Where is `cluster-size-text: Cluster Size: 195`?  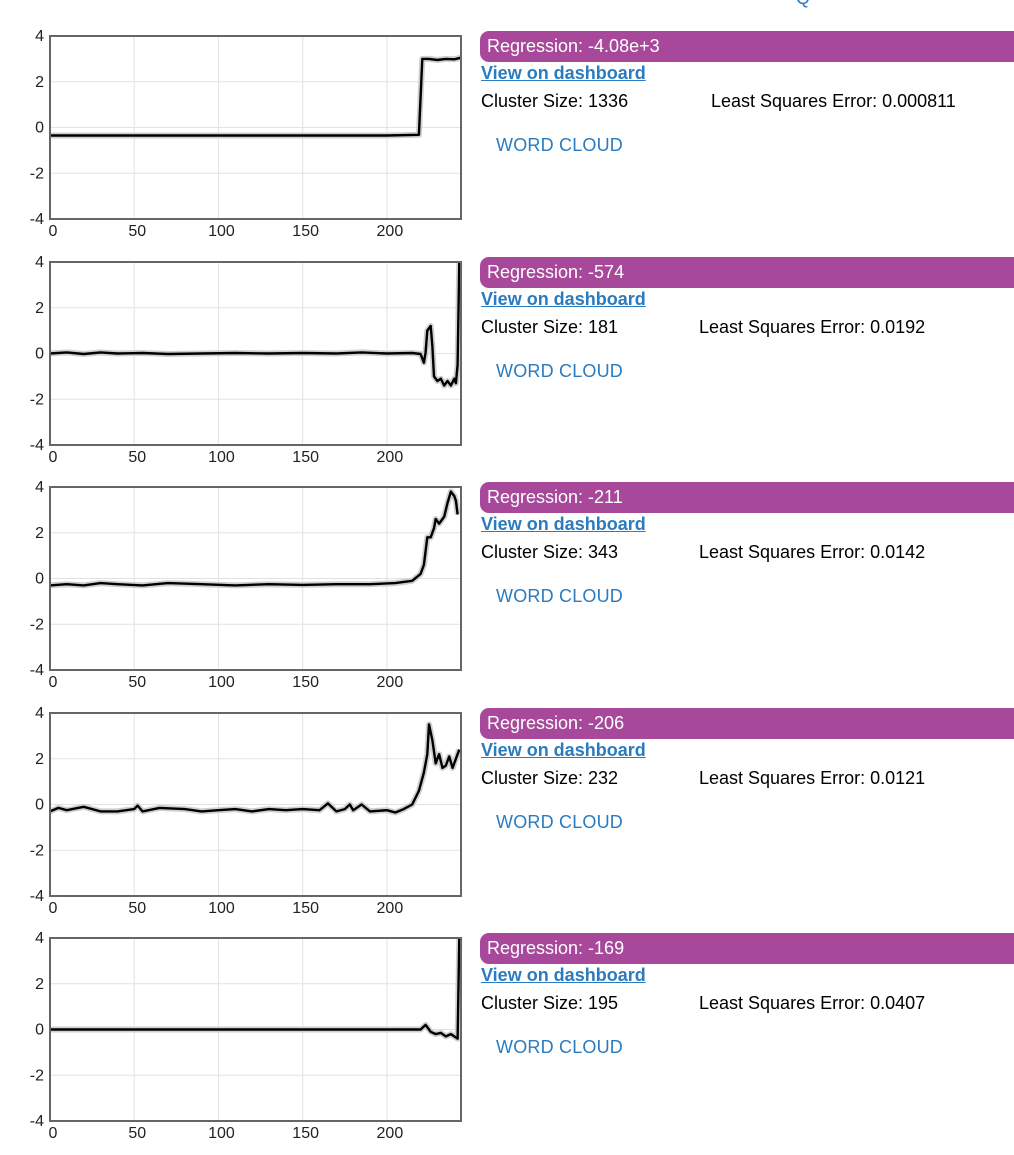 cluster-size-text: Cluster Size: 195 is located at coordinates (550, 1003).